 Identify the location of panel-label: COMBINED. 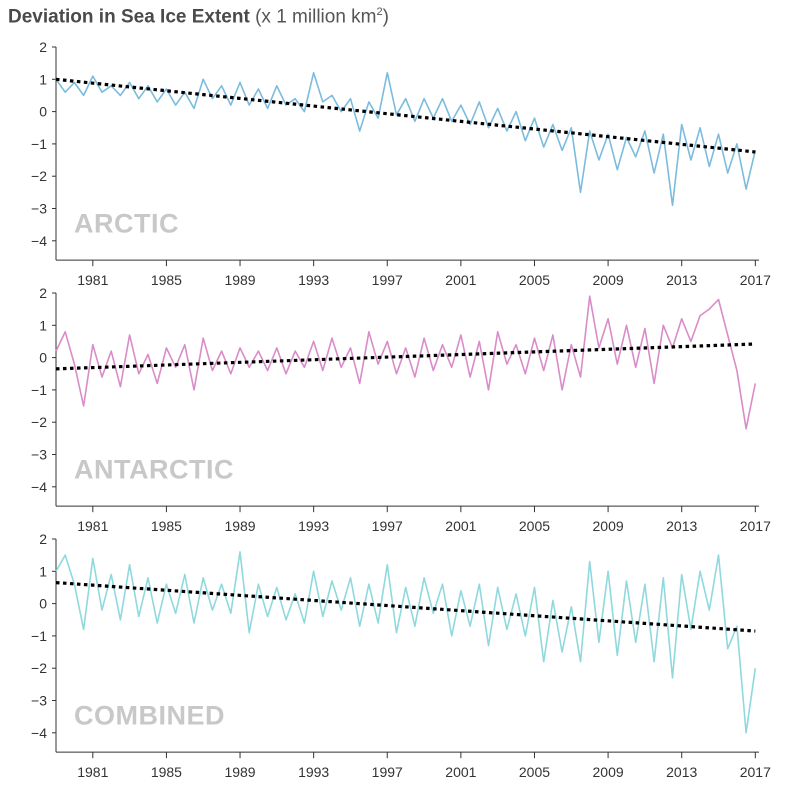
(149, 716).